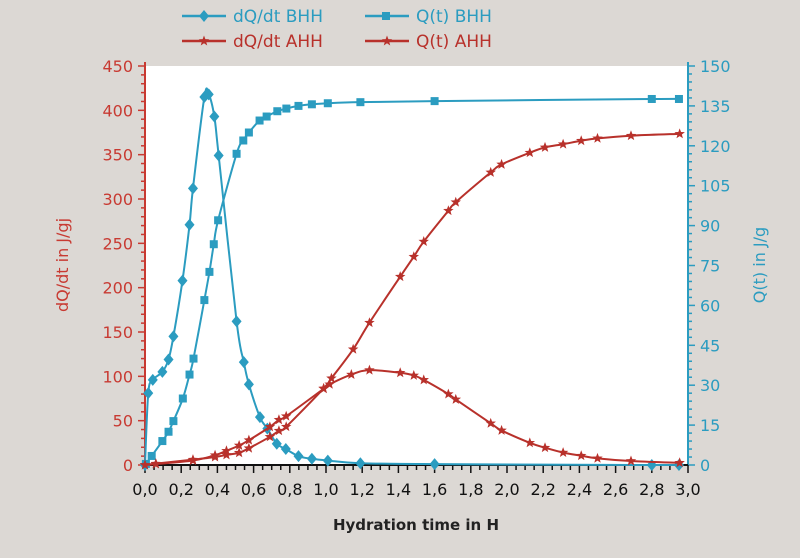 The image size is (800, 558). I want to click on y-right-tick-label: 150, so click(715, 66).